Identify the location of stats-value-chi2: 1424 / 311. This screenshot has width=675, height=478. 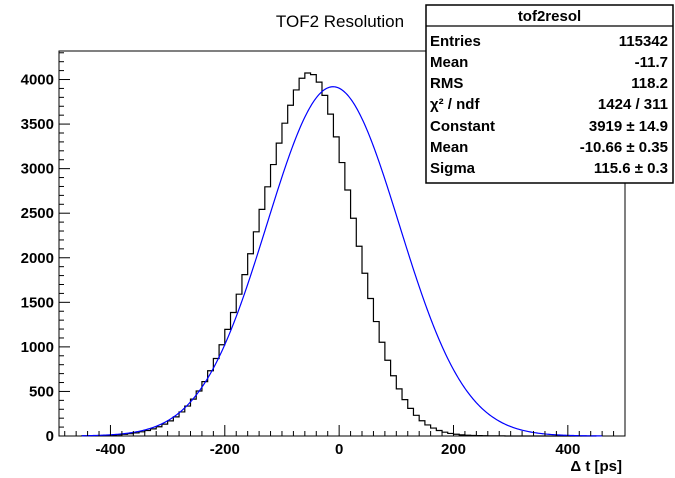
(633, 104).